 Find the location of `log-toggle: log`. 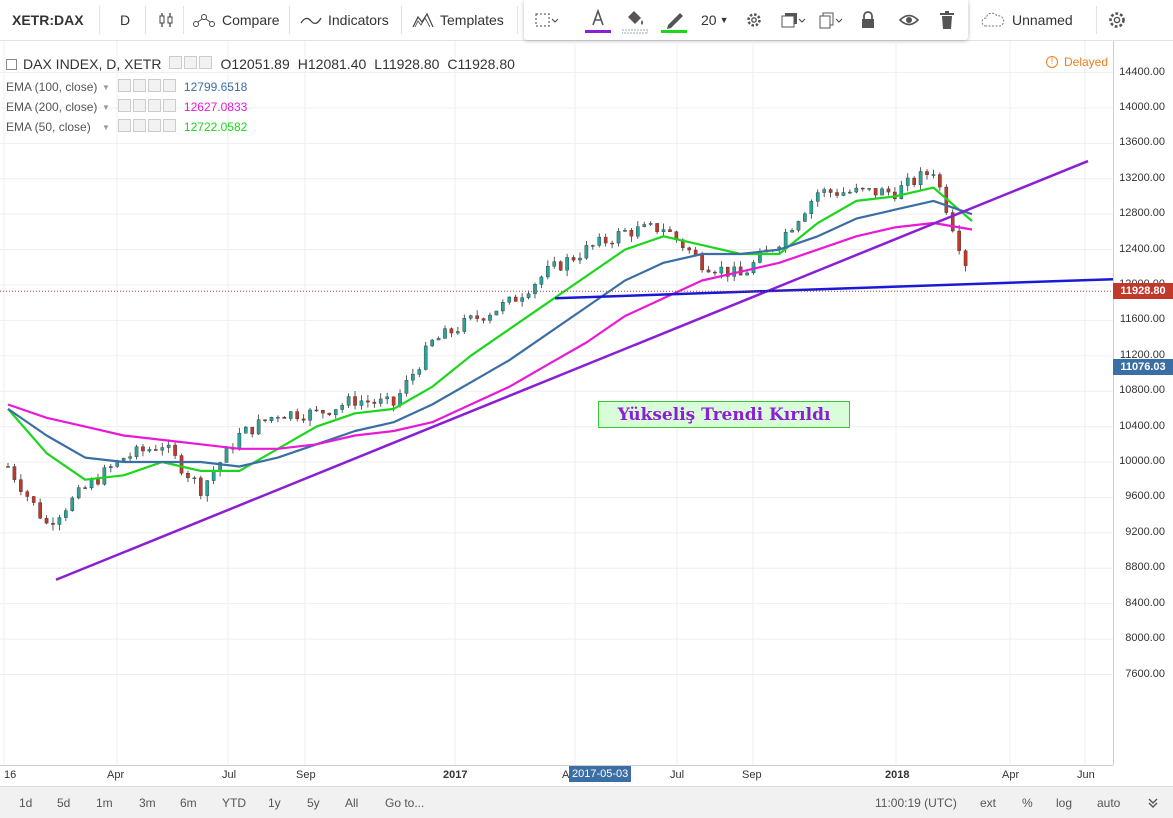

log-toggle: log is located at coordinates (1064, 802).